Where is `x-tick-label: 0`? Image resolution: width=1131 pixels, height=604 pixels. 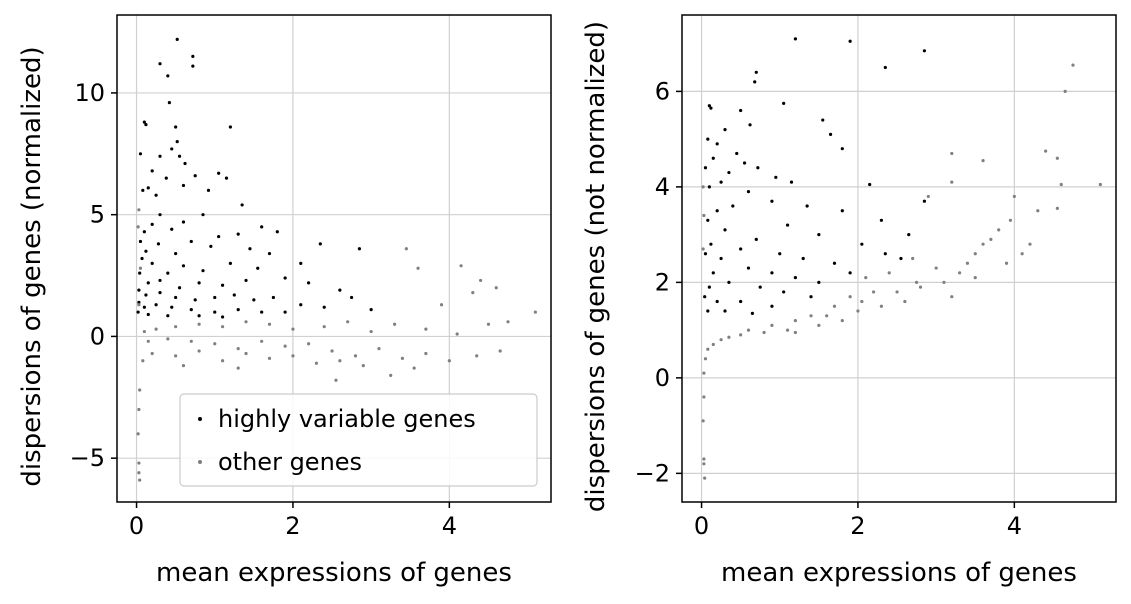
x-tick-label: 0 is located at coordinates (136, 526).